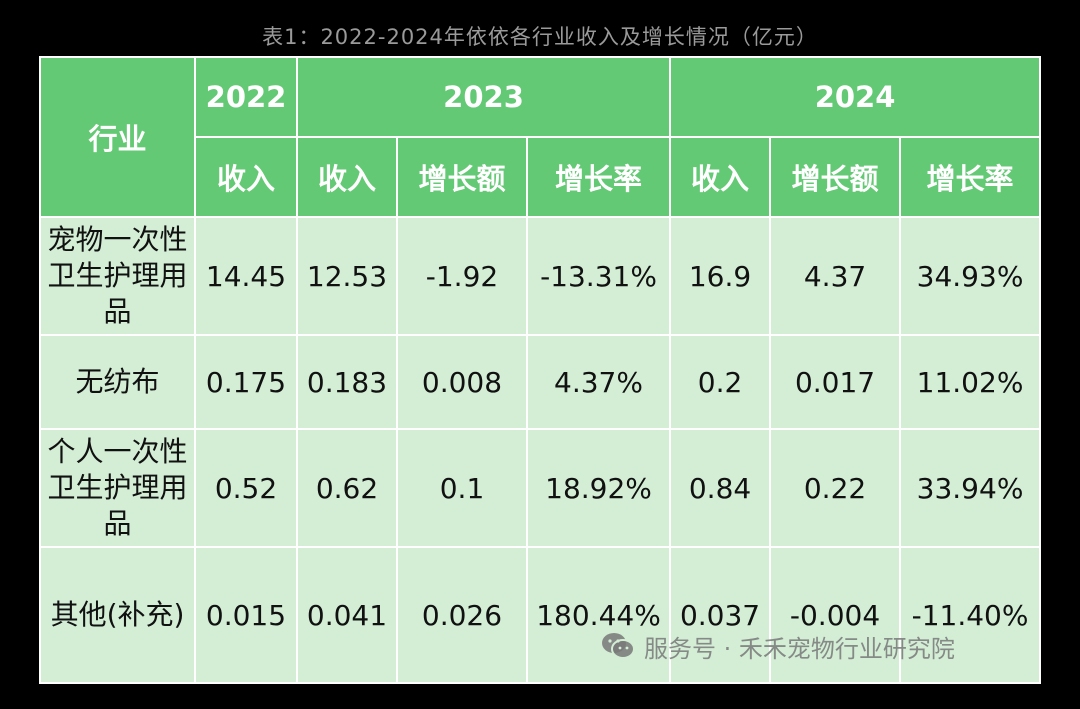 The height and width of the screenshot is (709, 1080). I want to click on row-label: 宠物一次性卫生护理用品, so click(117, 276).